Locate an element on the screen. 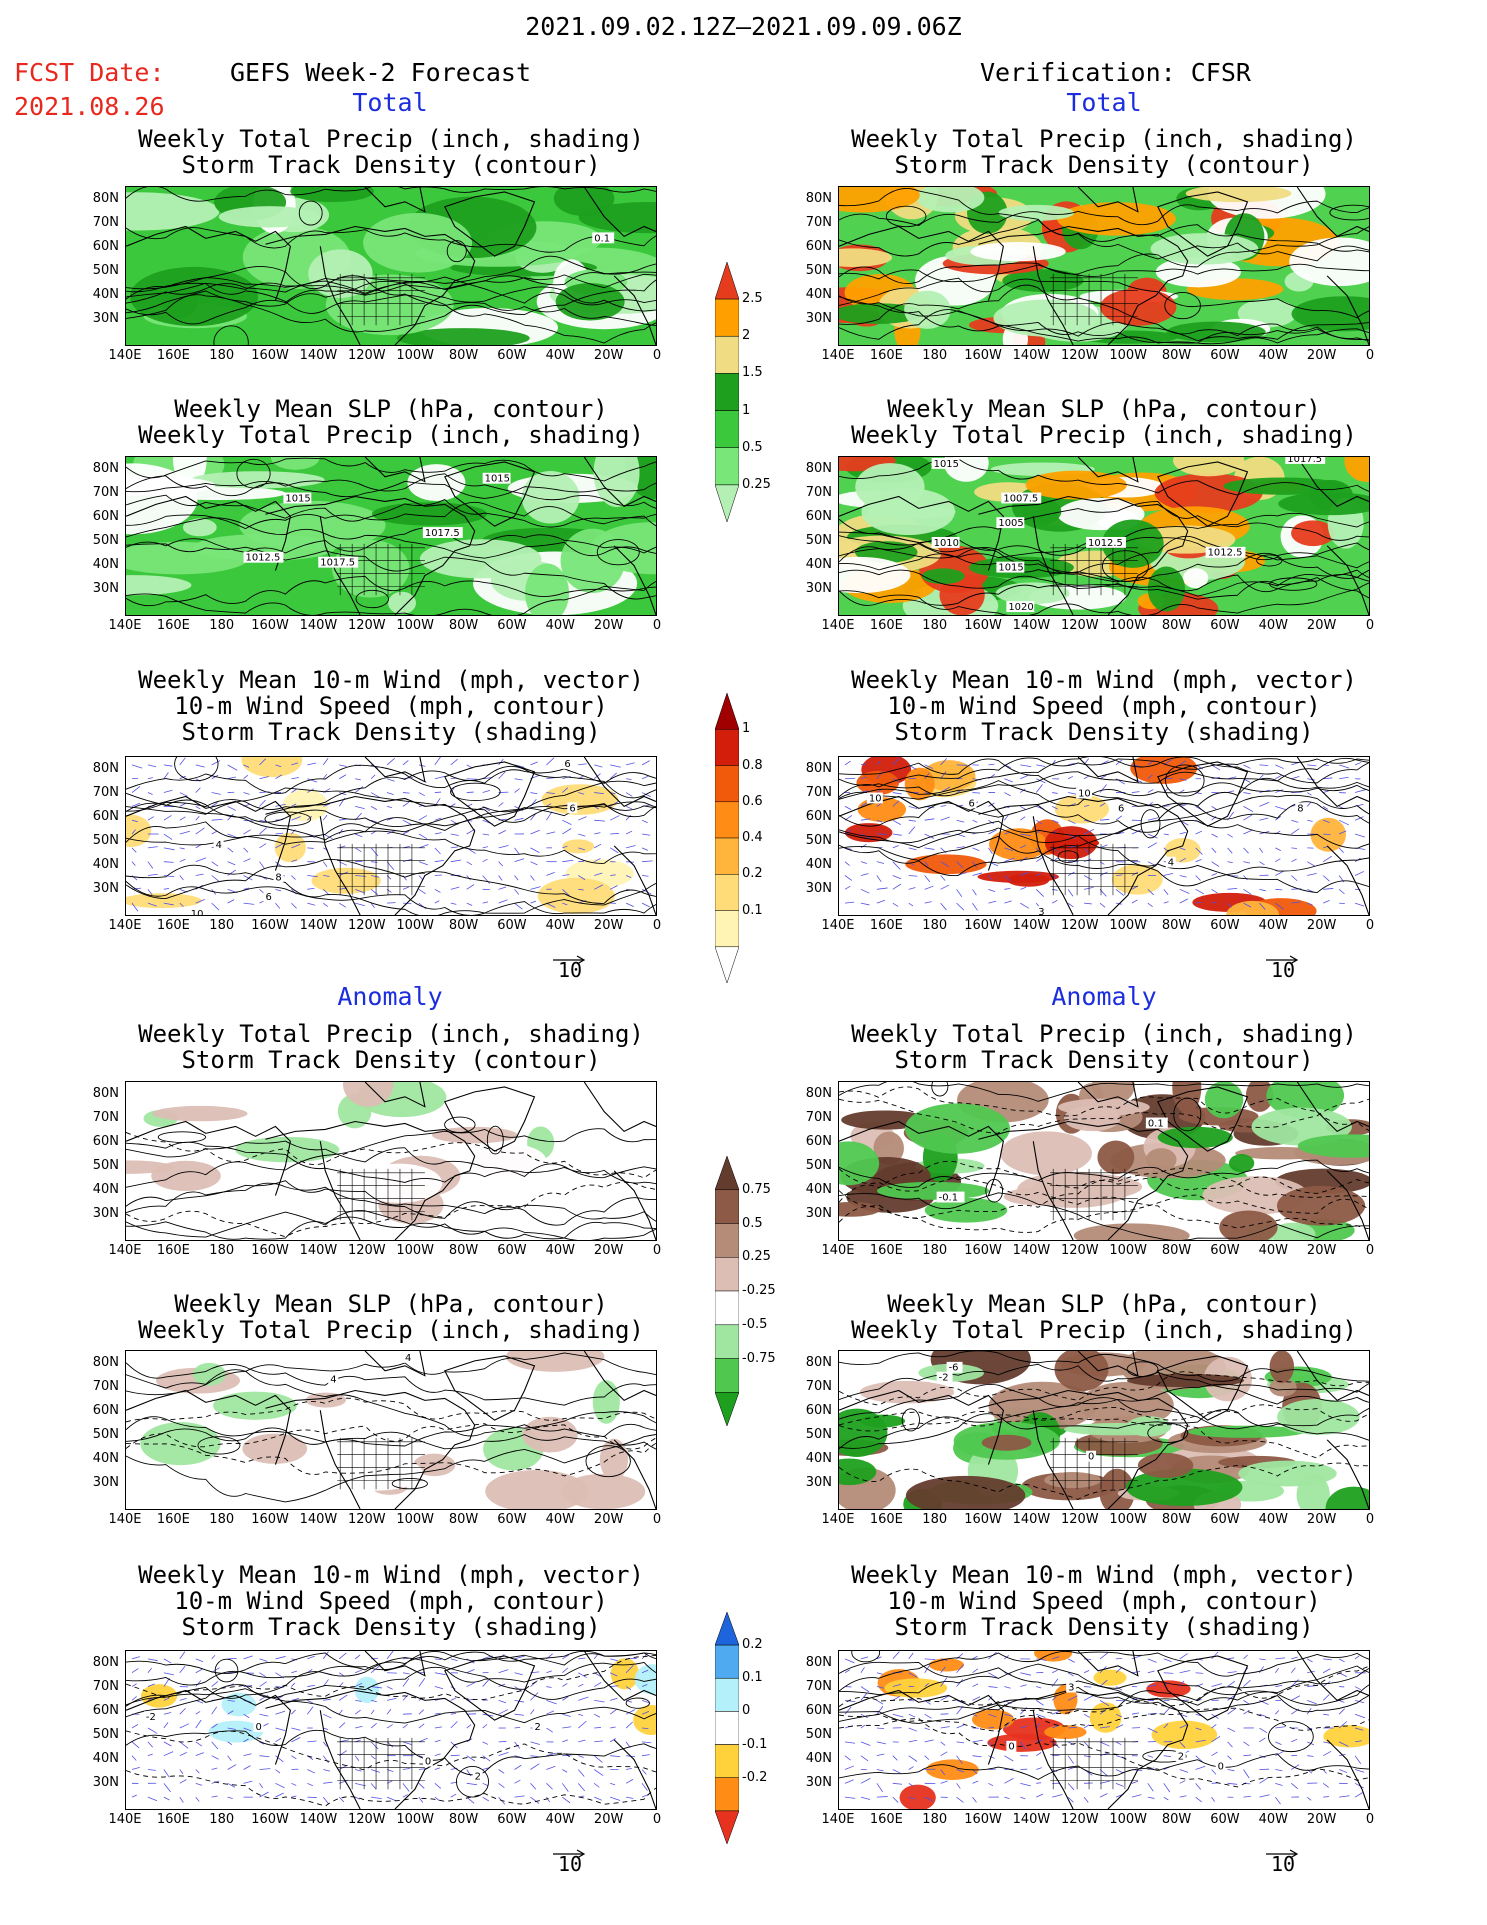  map-canvas is located at coordinates (1104, 266).